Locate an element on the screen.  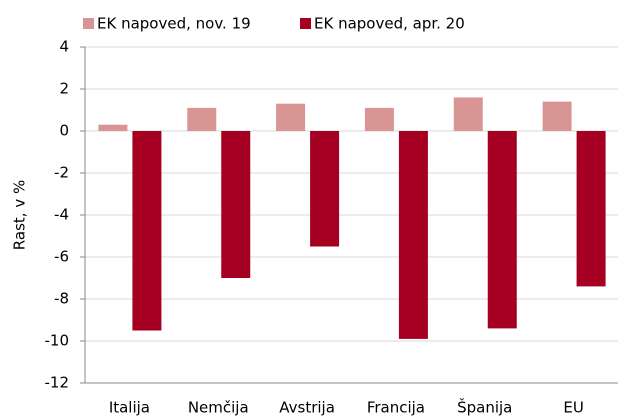
y-tick-label: 2 is located at coordinates (64, 89).